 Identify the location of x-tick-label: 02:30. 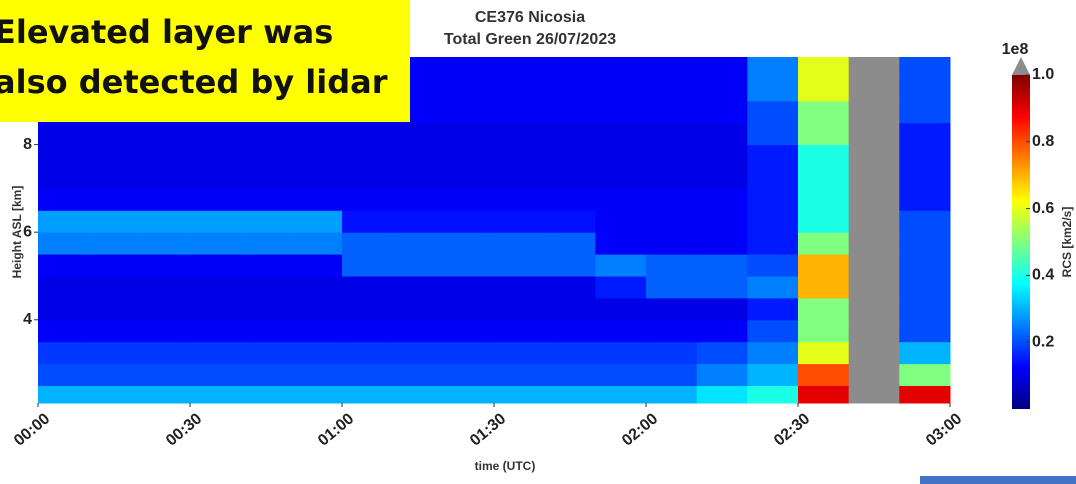
(792, 429).